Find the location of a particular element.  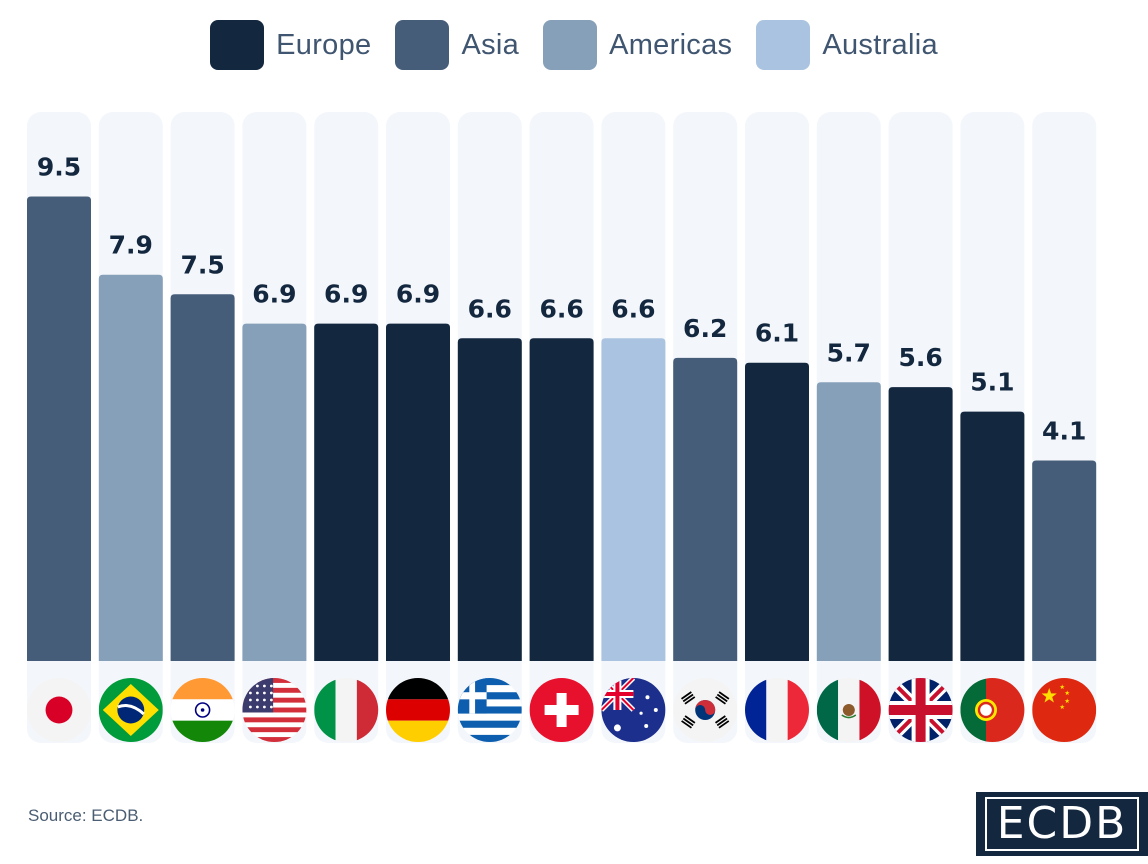

bar-mexico is located at coordinates (848, 521).